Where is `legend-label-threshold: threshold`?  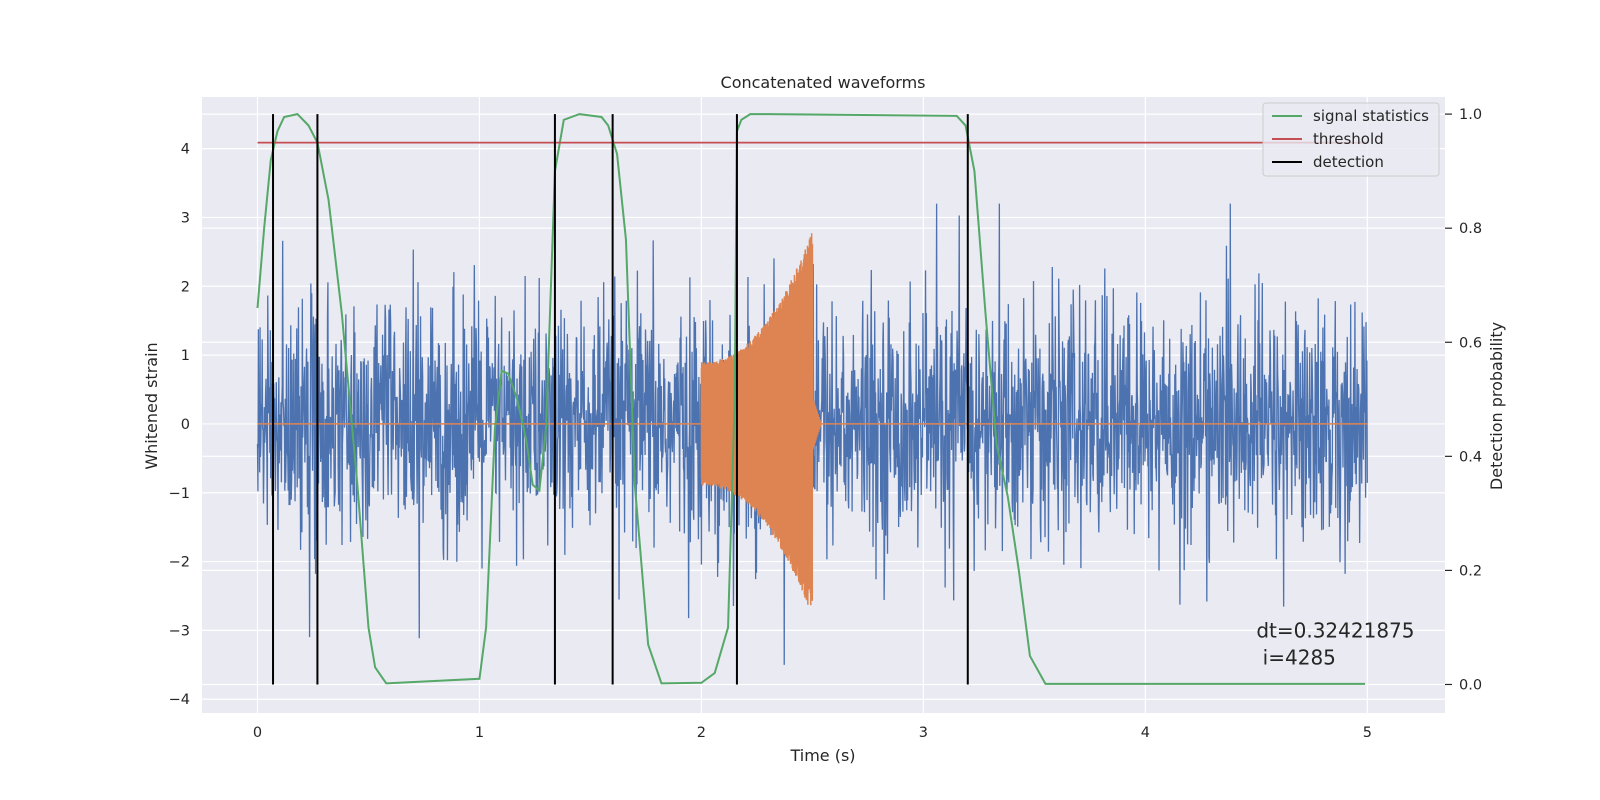
legend-label-threshold: threshold is located at coordinates (1348, 139).